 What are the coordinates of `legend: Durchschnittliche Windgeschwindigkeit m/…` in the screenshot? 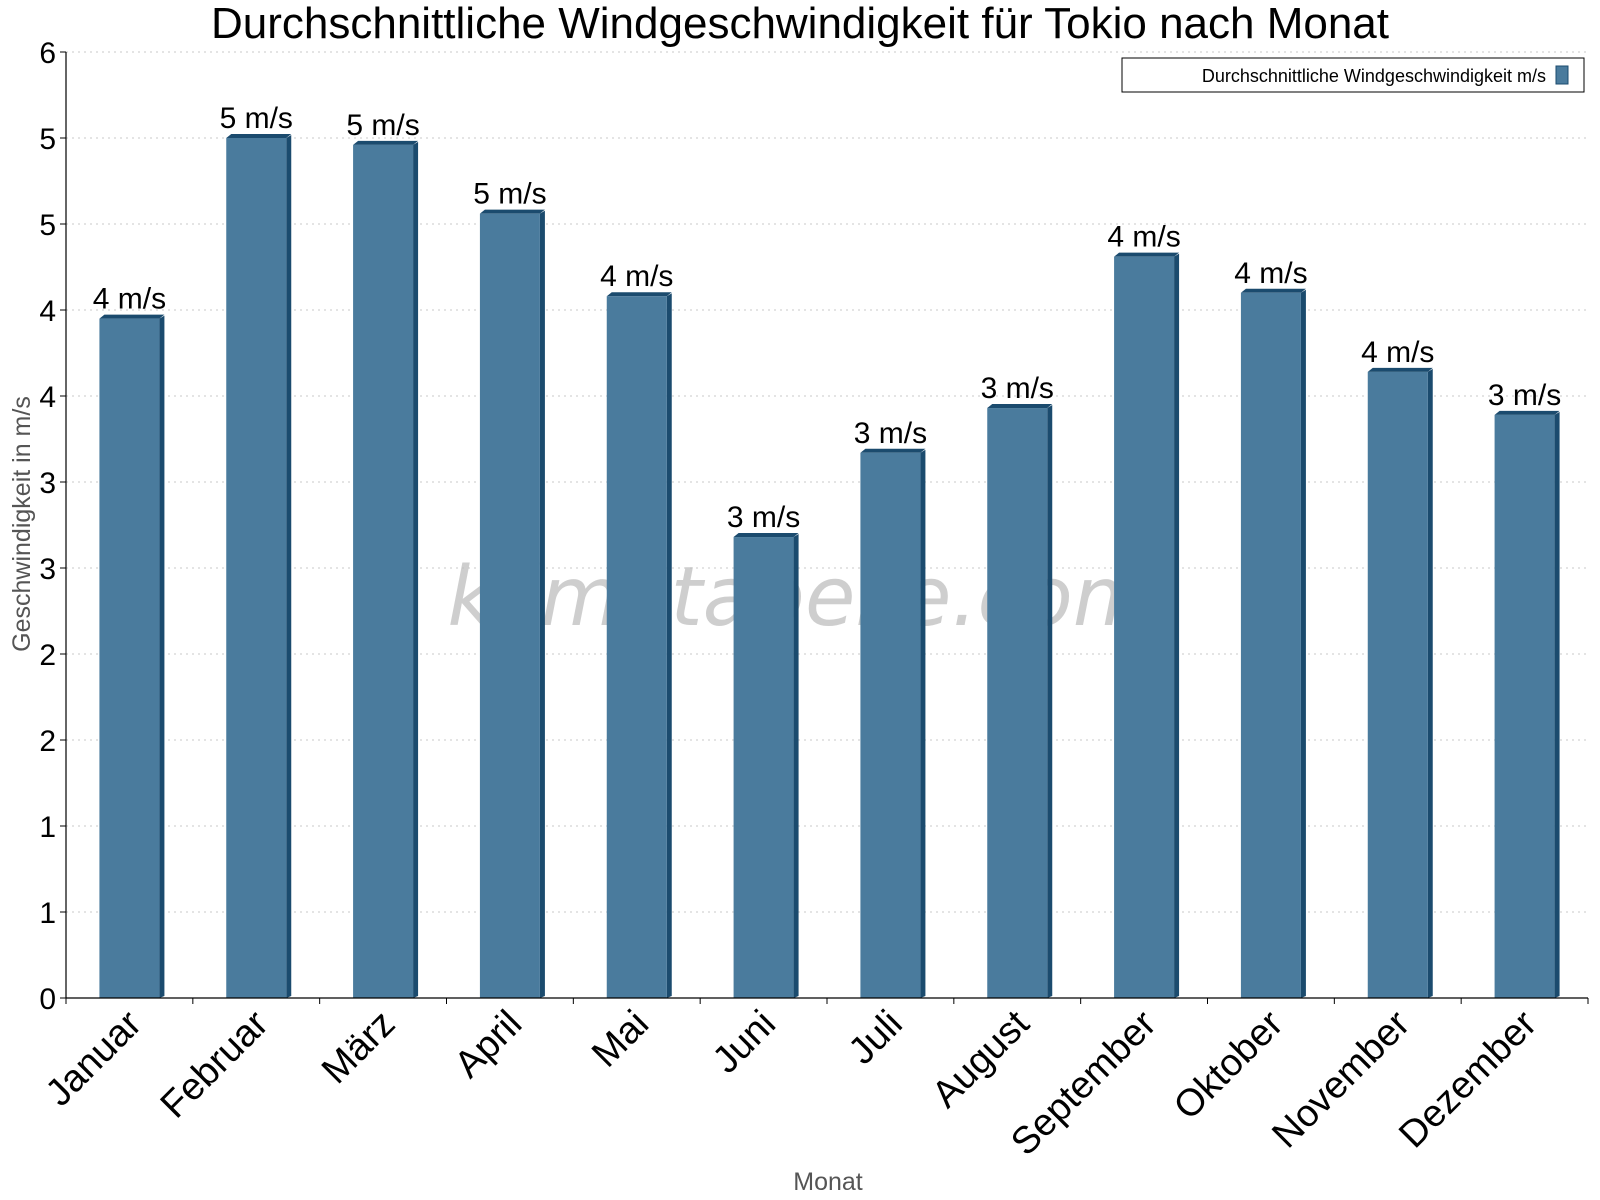 It's located at (1353, 75).